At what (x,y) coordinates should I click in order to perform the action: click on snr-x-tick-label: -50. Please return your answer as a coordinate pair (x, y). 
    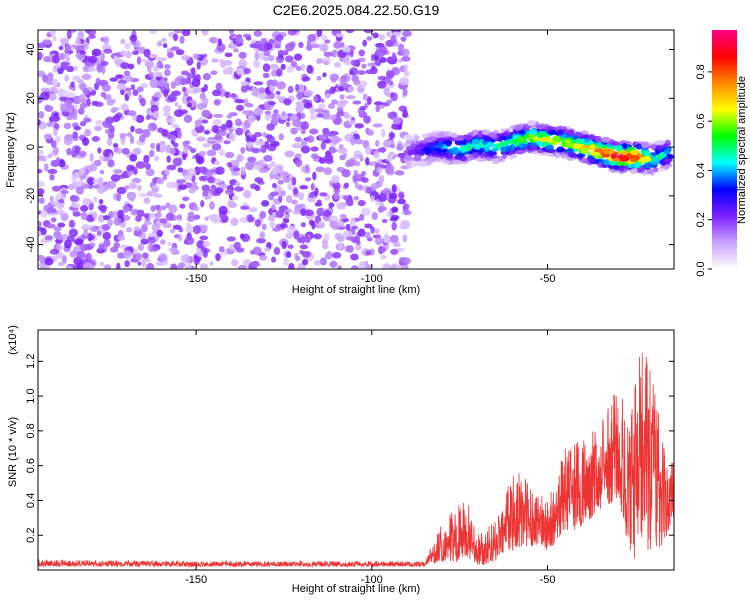
    Looking at the image, I should click on (548, 580).